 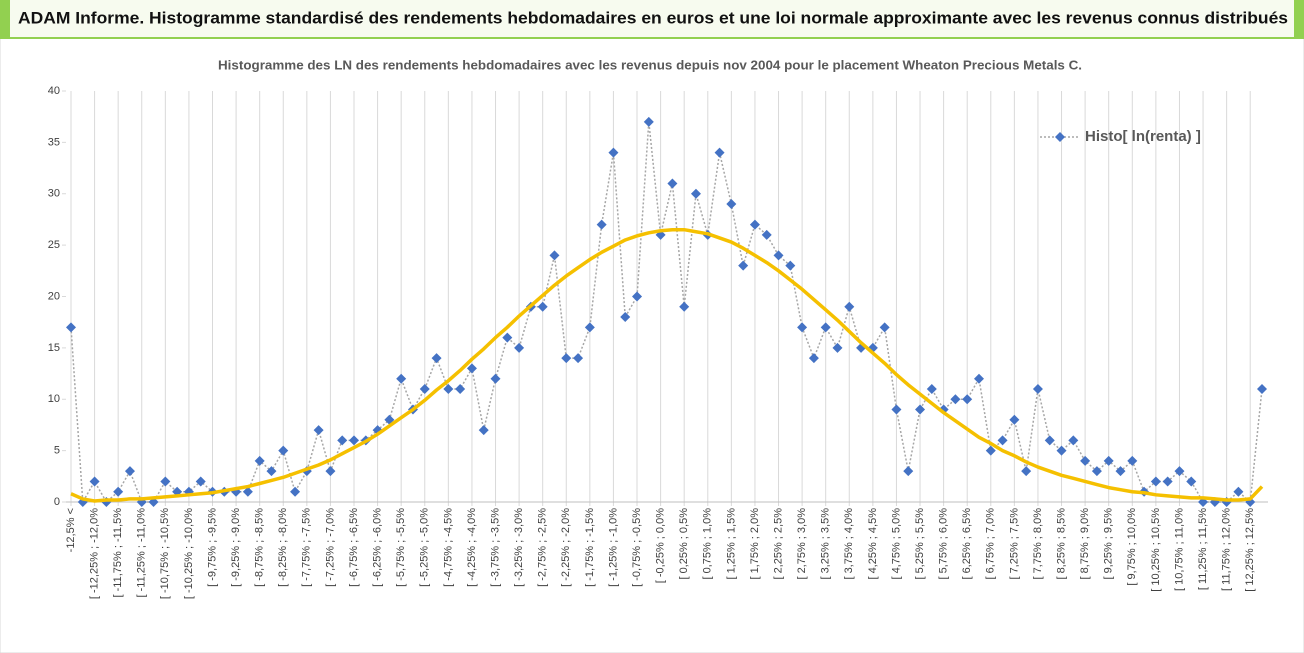 What do you see at coordinates (1085, 544) in the screenshot?
I see `x-tick-label: [ 8,75% ; 9,0%` at bounding box center [1085, 544].